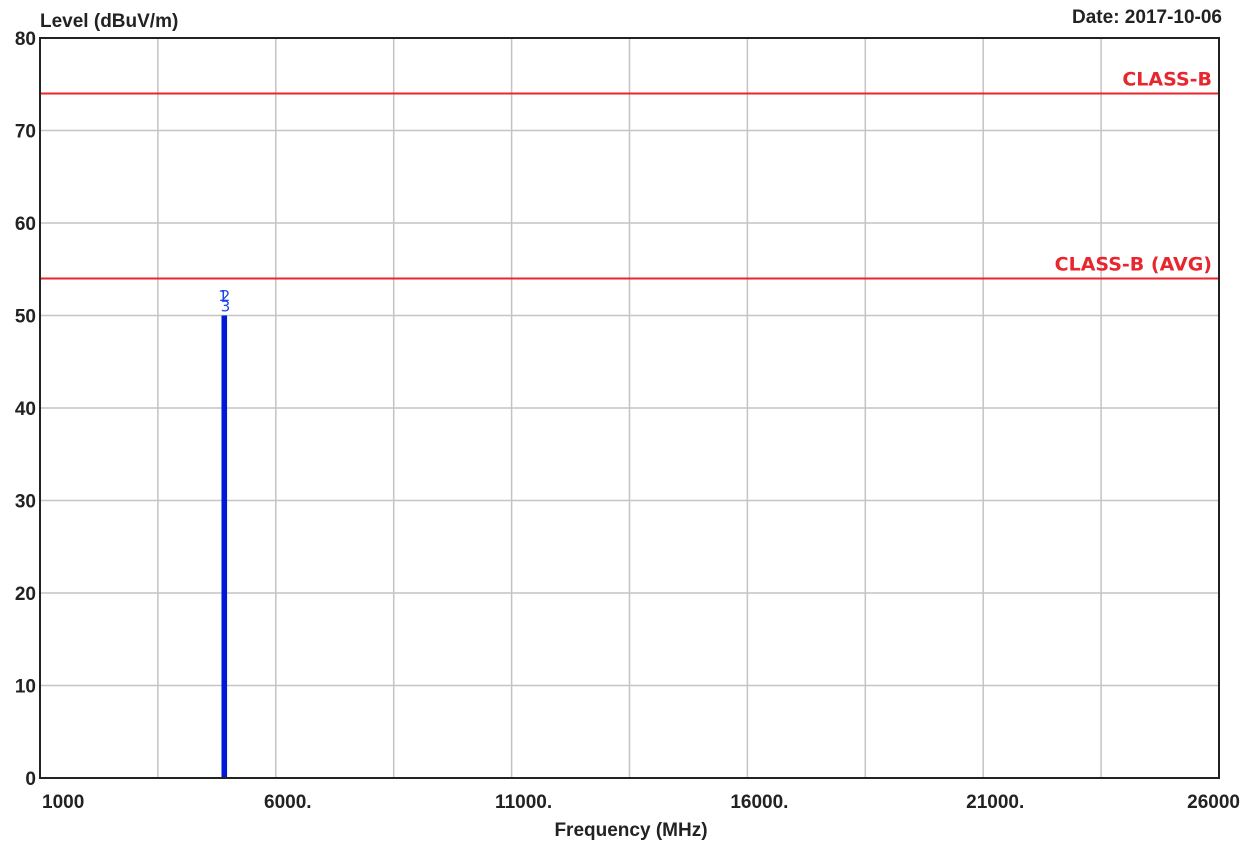 This screenshot has width=1252, height=845. Describe the element at coordinates (63, 802) in the screenshot. I see `x-tick-label: 1000` at that location.